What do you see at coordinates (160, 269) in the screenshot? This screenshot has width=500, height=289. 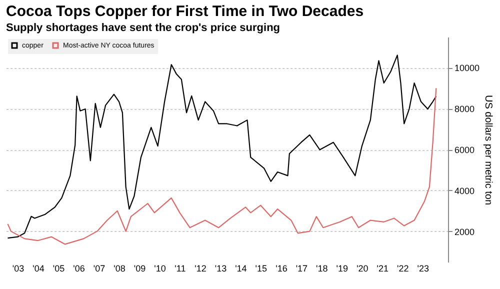 I see `x-tick-label: '10` at bounding box center [160, 269].